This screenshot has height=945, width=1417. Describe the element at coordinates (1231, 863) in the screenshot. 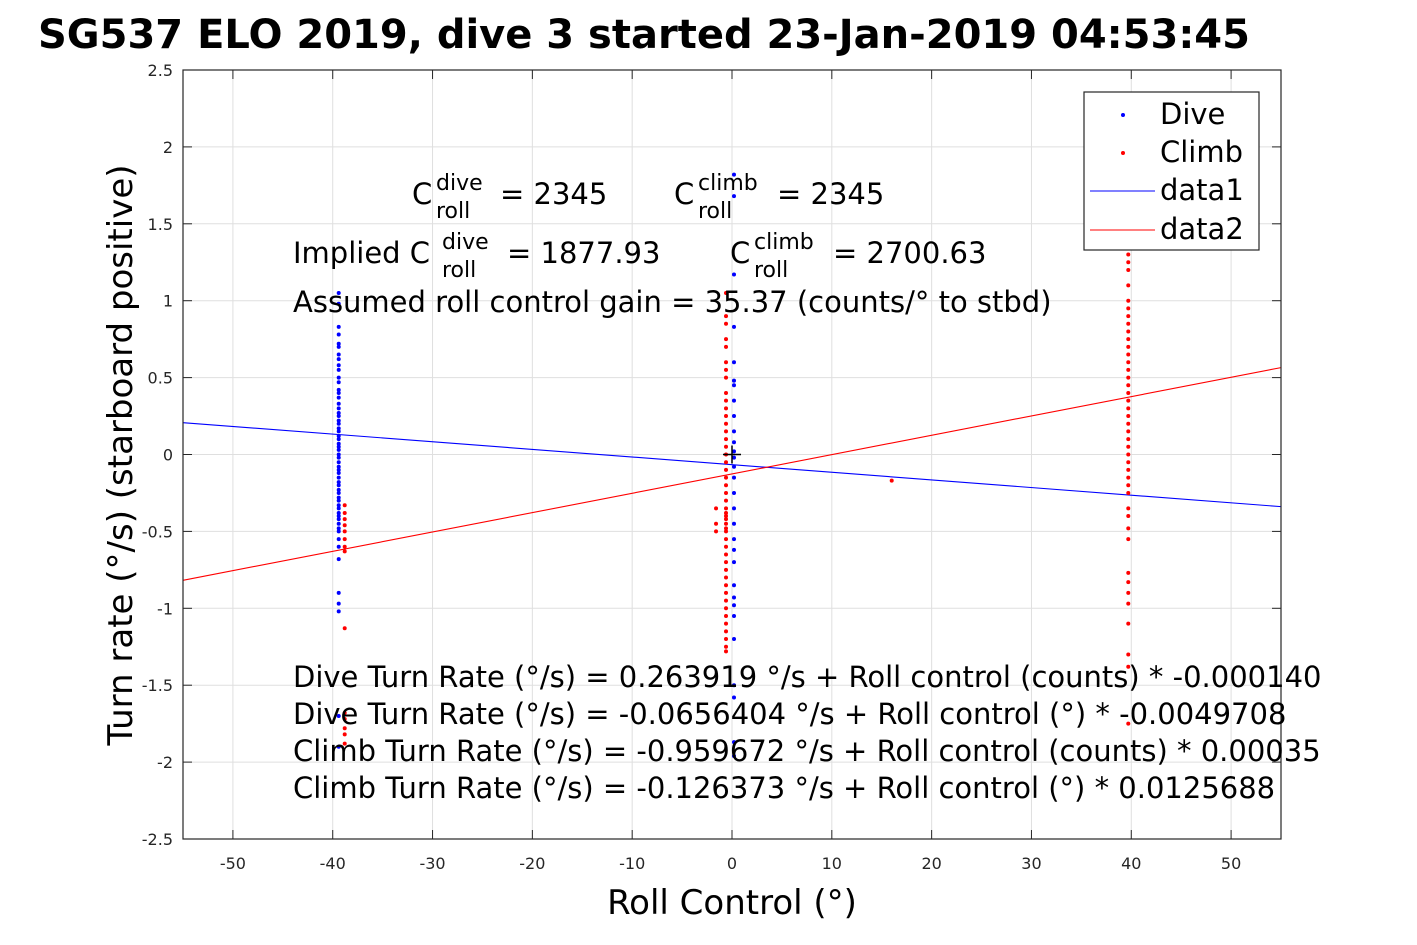

I see `x-tick-label: 50` at that location.